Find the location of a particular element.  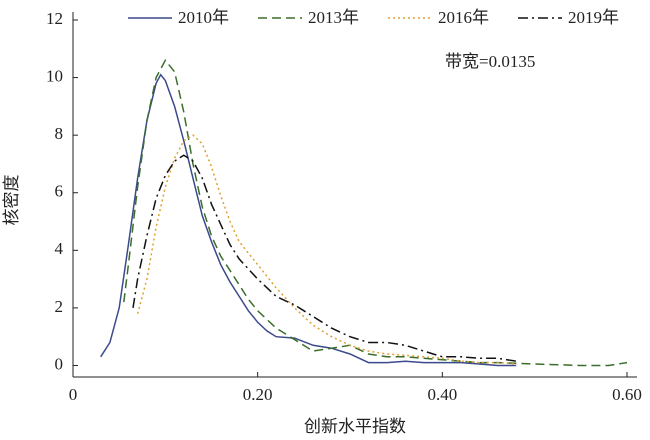

y-tick-label: 2 is located at coordinates (59, 306).